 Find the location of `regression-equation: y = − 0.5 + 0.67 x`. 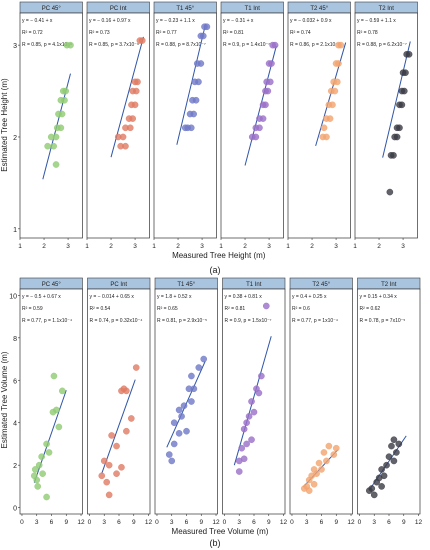

regression-equation: y = − 0.5 + 0.67 x is located at coordinates (41, 297).